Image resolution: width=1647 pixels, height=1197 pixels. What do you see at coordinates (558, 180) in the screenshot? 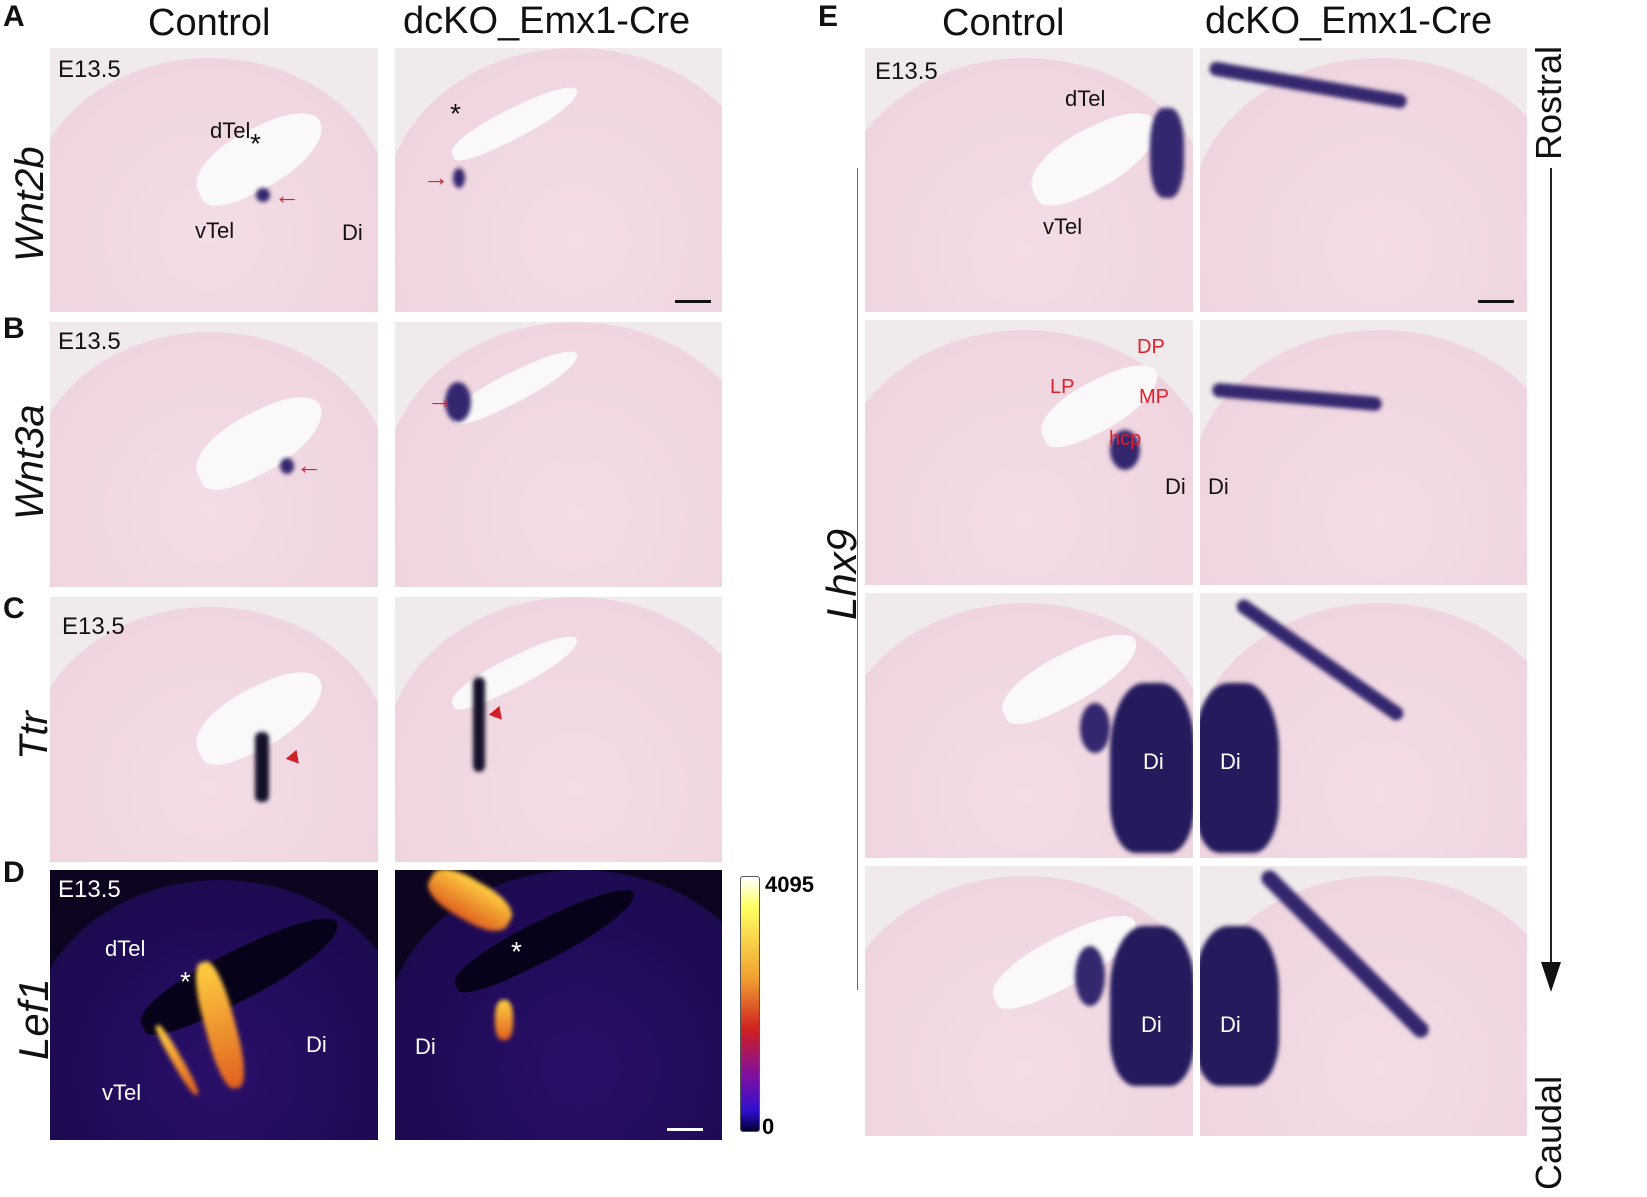
I see `panel-a-mutant: * →` at bounding box center [558, 180].